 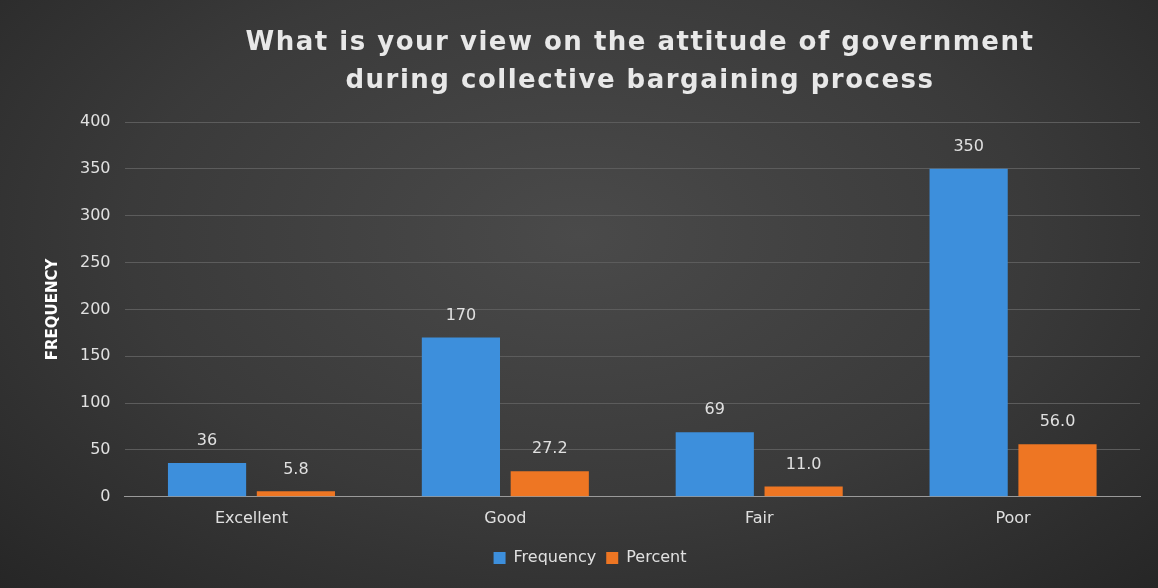 I want to click on y-tick-label: 50, so click(x=100, y=449).